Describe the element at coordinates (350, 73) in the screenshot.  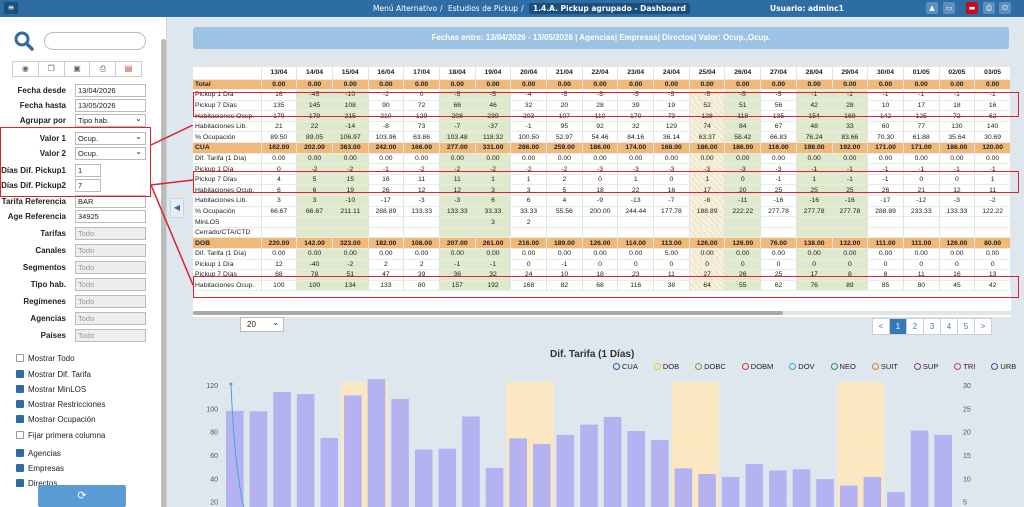
I see `date-header: 15/04` at that location.